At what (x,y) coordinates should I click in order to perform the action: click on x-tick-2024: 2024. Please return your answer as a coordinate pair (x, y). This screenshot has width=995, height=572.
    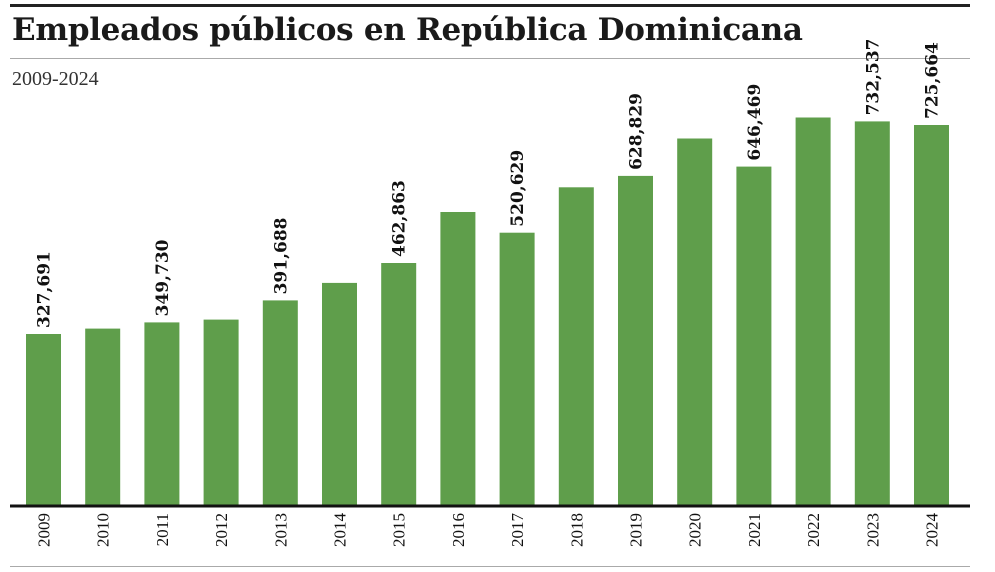
    Looking at the image, I should click on (932, 530).